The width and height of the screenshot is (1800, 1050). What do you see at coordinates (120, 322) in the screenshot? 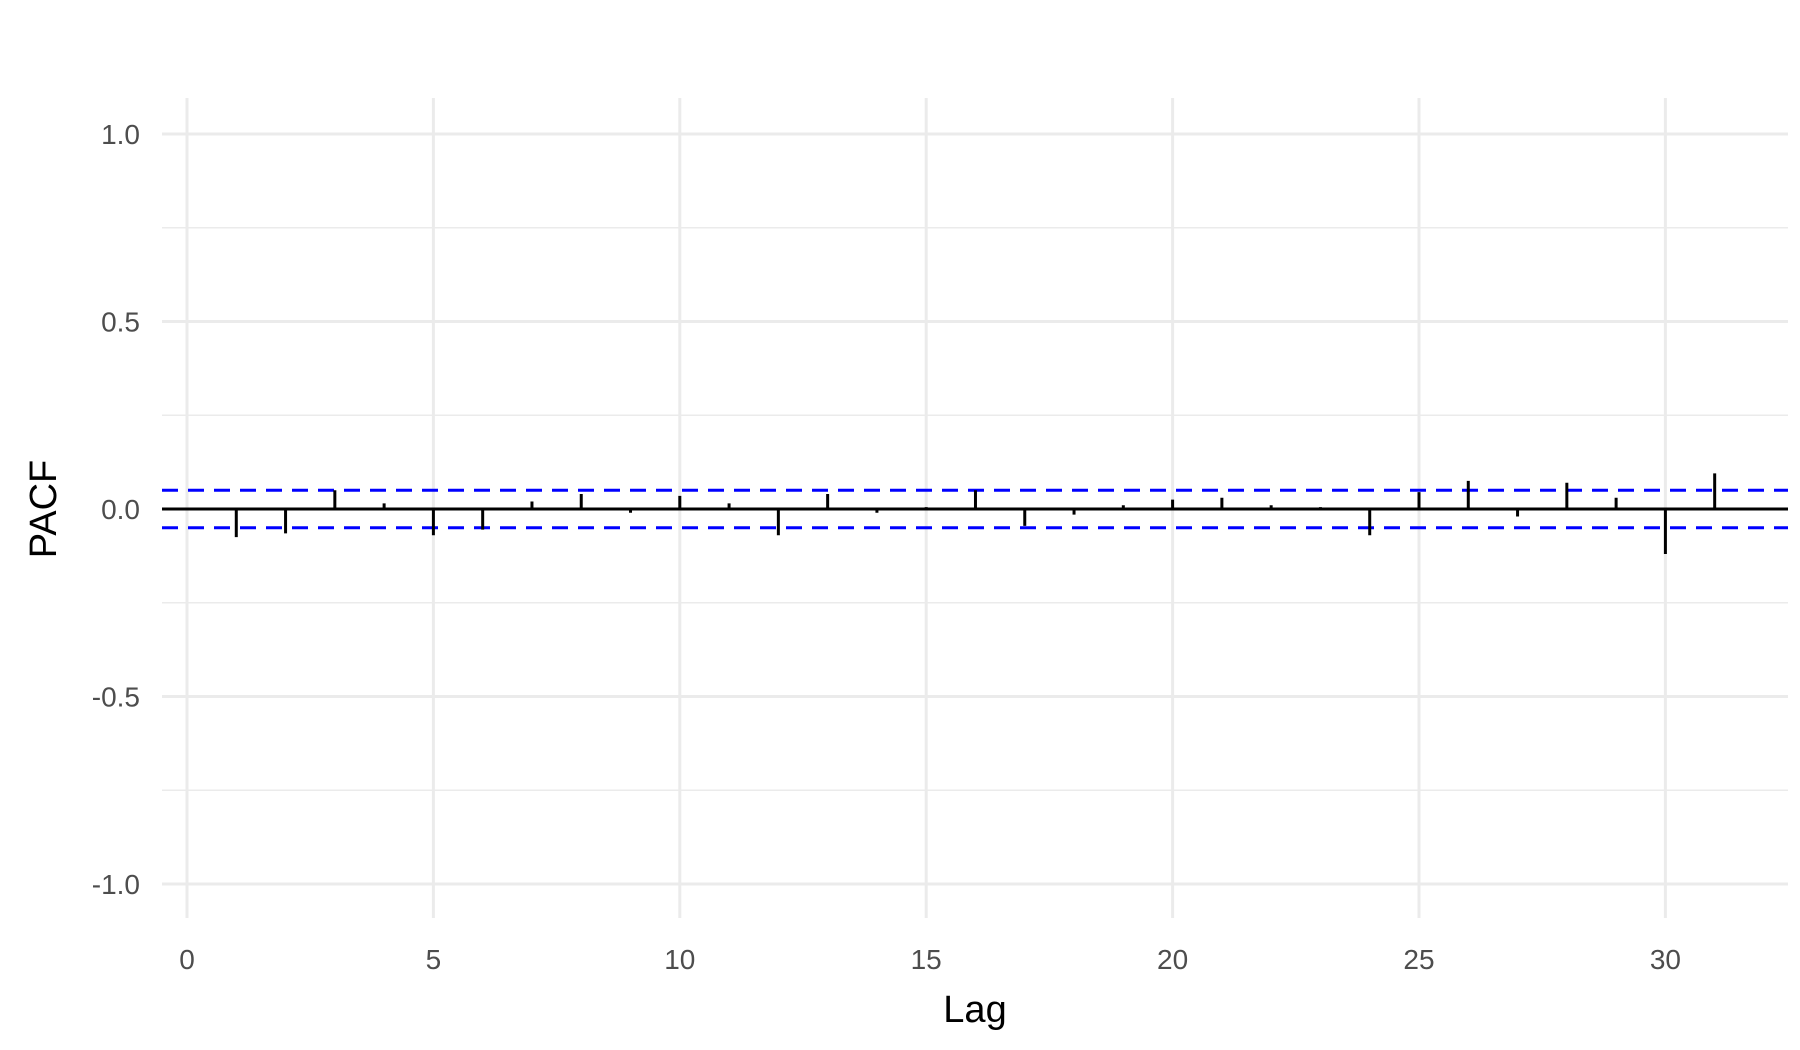
I see `y-tick-label: 0.5` at bounding box center [120, 322].